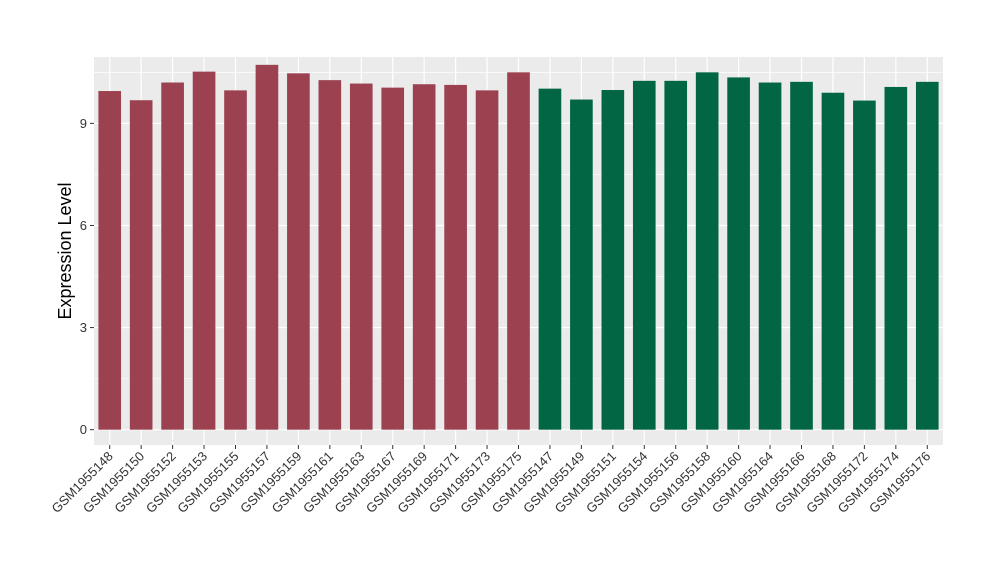 This screenshot has width=1000, height=585. Describe the element at coordinates (204, 250) in the screenshot. I see `bar-GSM1955153` at that location.